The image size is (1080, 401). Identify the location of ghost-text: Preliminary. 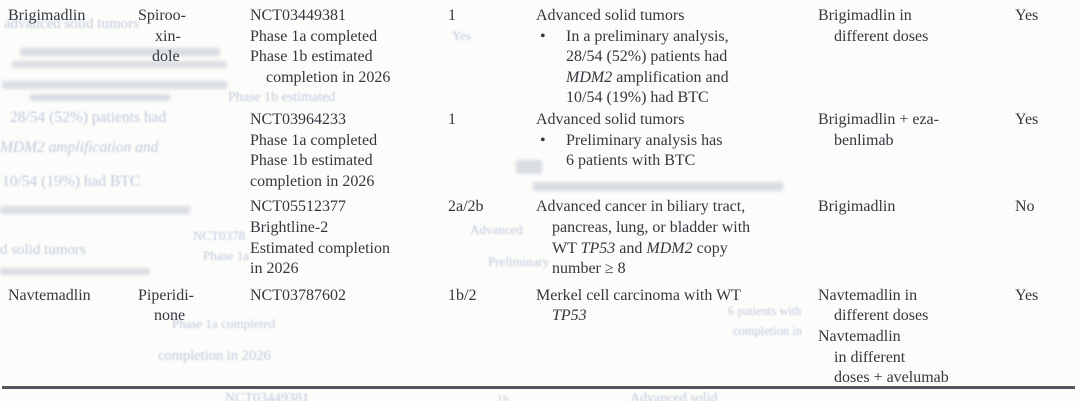
(519, 261).